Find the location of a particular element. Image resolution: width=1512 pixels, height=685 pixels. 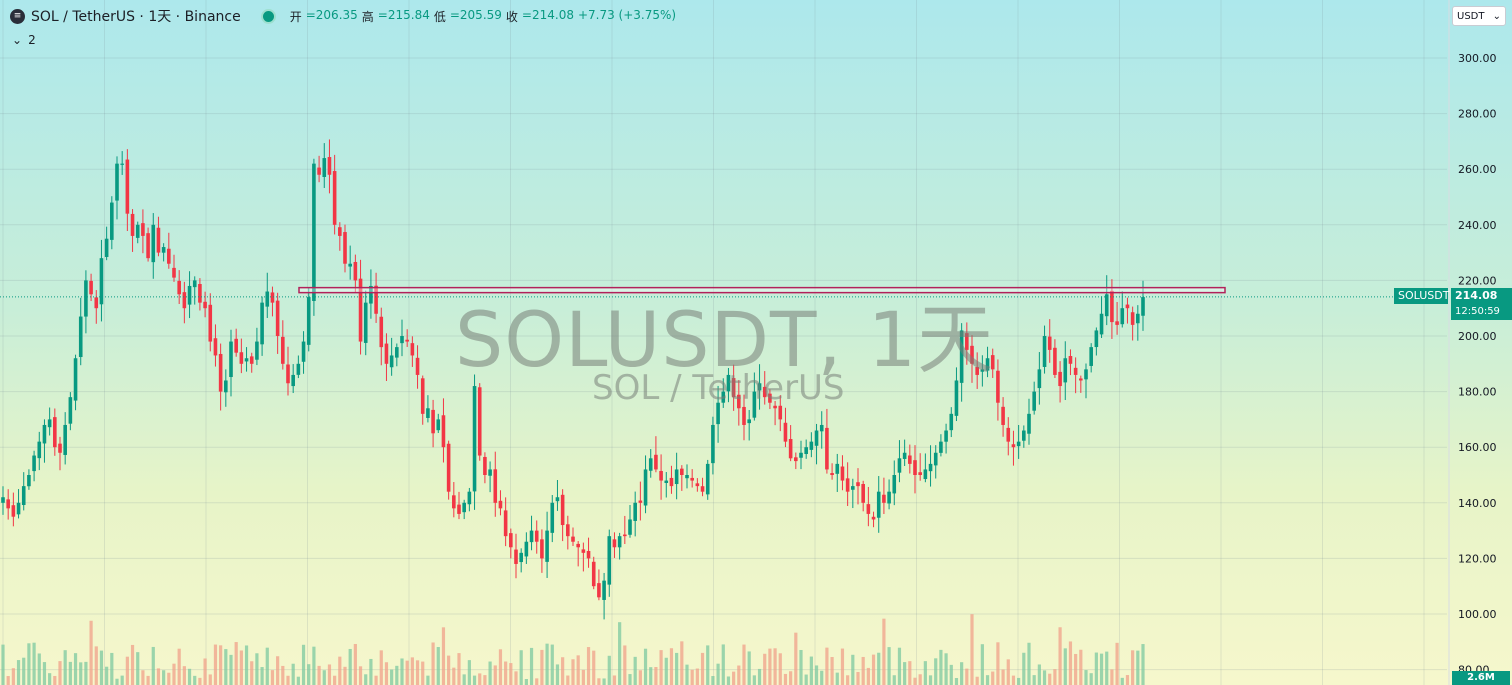

ohlc-low-value: =205.59 is located at coordinates (475, 14).